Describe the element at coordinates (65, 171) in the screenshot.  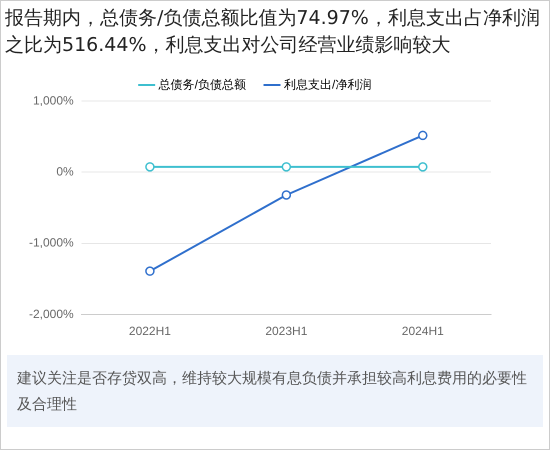
I see `y-tick-label: 0%` at that location.